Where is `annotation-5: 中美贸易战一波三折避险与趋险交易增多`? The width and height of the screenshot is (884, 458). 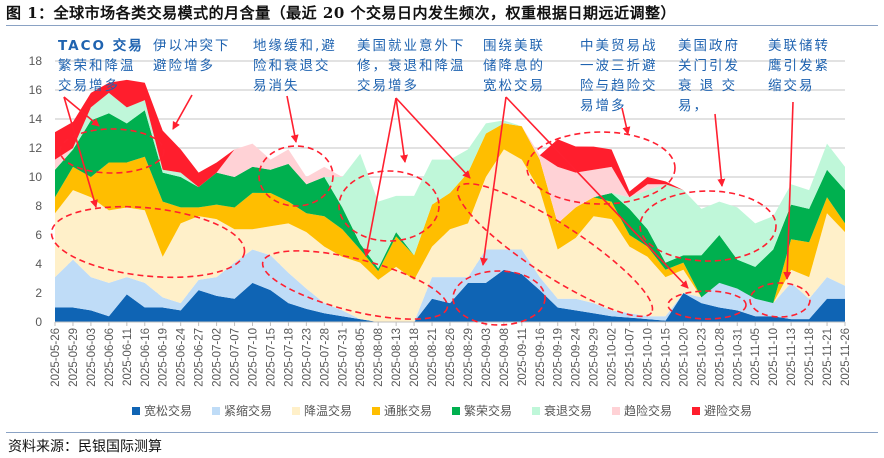 annotation-5: 中美贸易战一波三折避险与趋险交易增多 is located at coordinates (619, 76).